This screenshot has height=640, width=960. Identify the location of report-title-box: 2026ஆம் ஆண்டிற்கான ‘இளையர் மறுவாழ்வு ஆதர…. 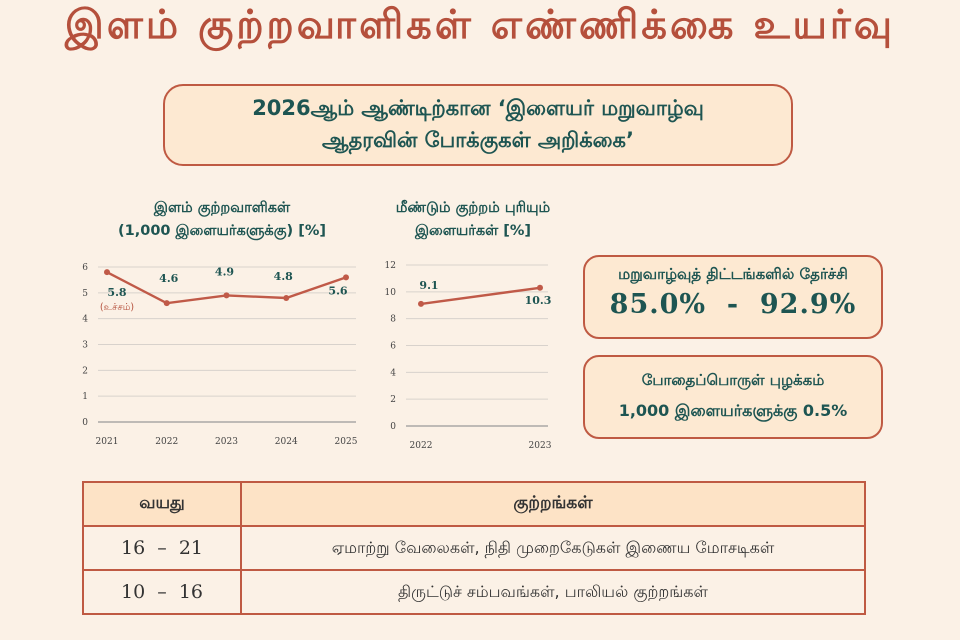
(478, 125).